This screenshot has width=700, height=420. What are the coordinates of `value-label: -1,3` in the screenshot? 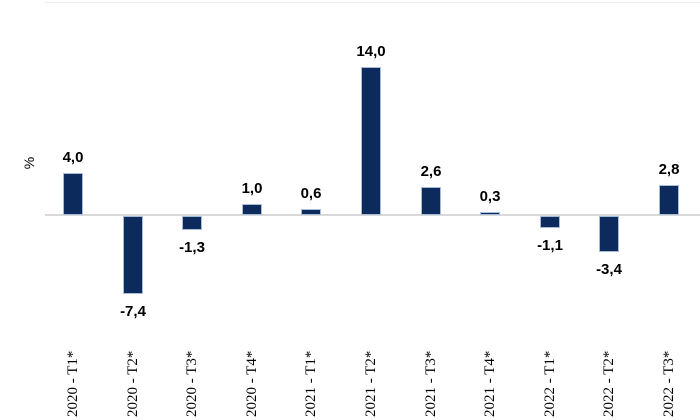 It's located at (192, 247).